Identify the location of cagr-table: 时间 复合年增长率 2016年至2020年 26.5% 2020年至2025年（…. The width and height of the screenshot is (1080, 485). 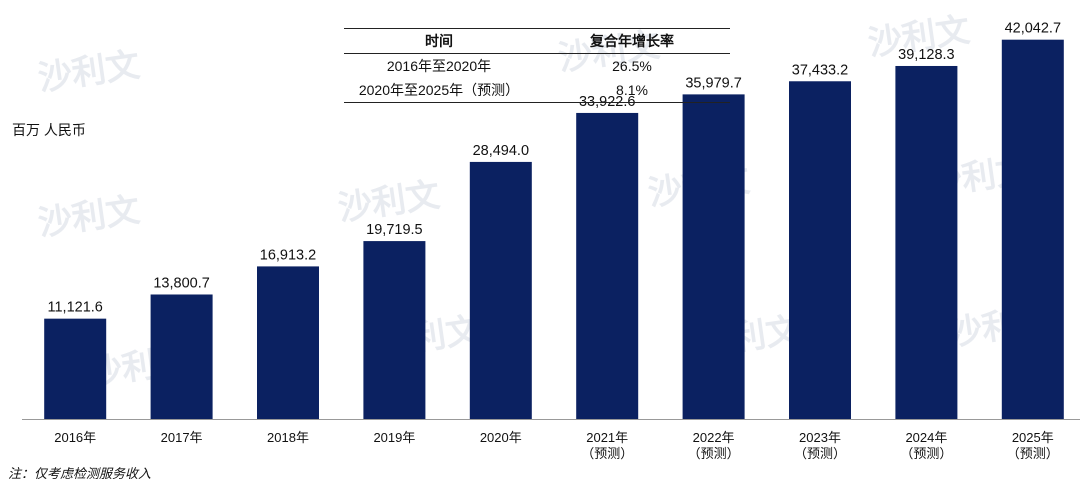
(537, 65).